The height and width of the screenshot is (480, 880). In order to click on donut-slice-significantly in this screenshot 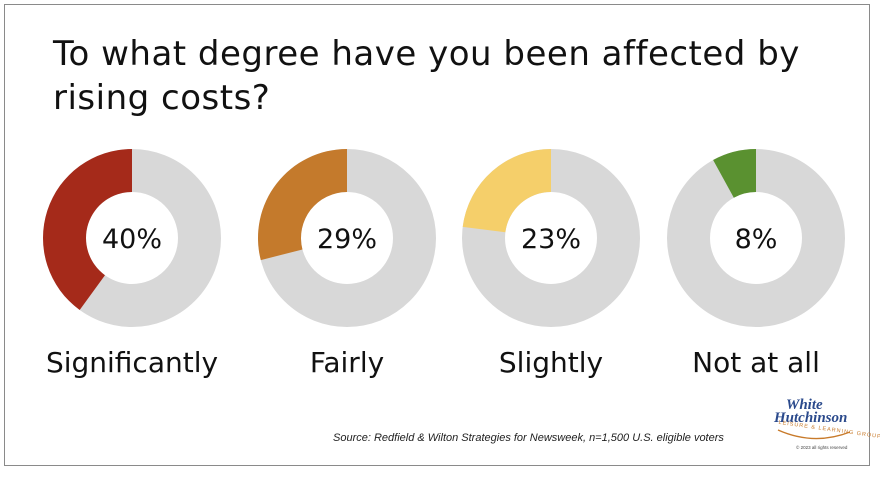, I will do `click(87, 230)`.